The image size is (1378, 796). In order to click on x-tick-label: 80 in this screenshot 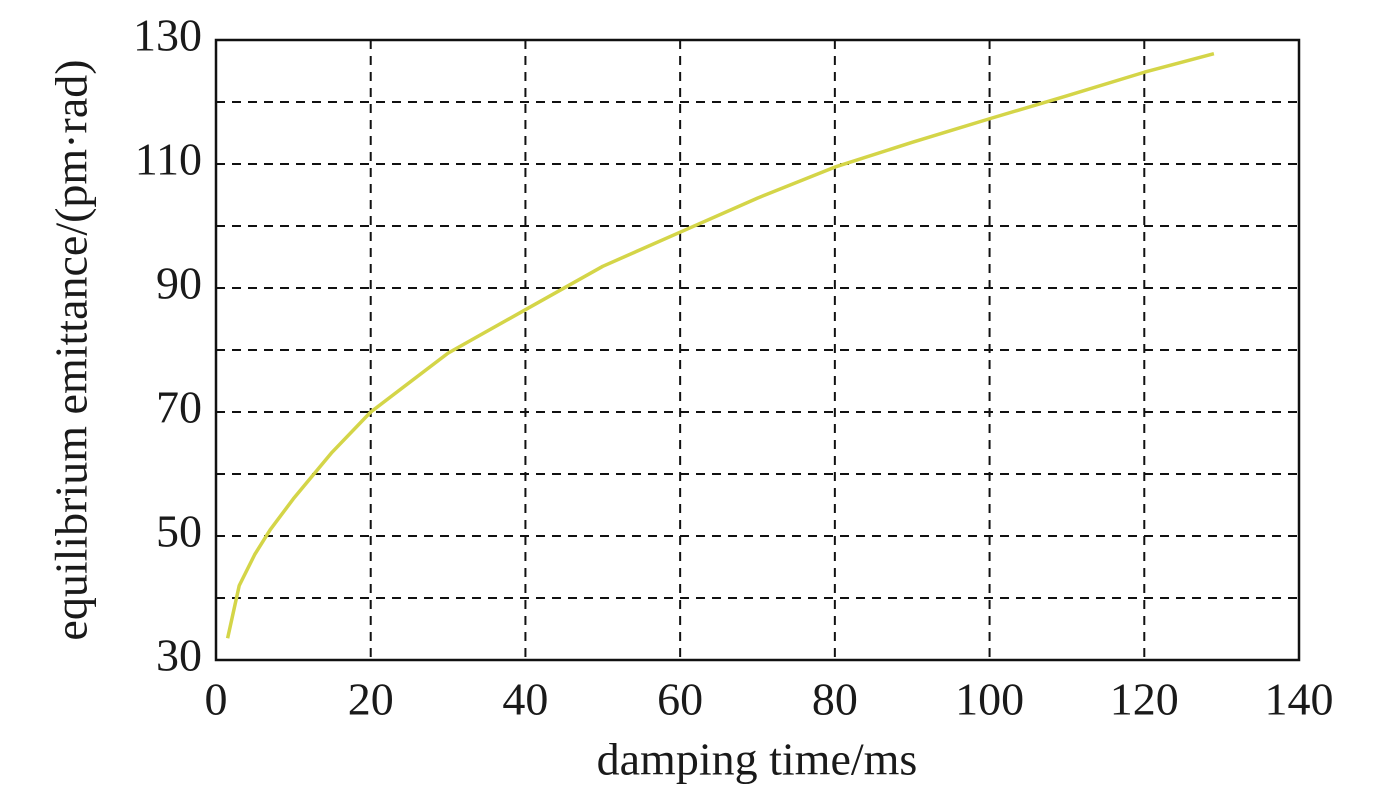, I will do `click(835, 699)`.